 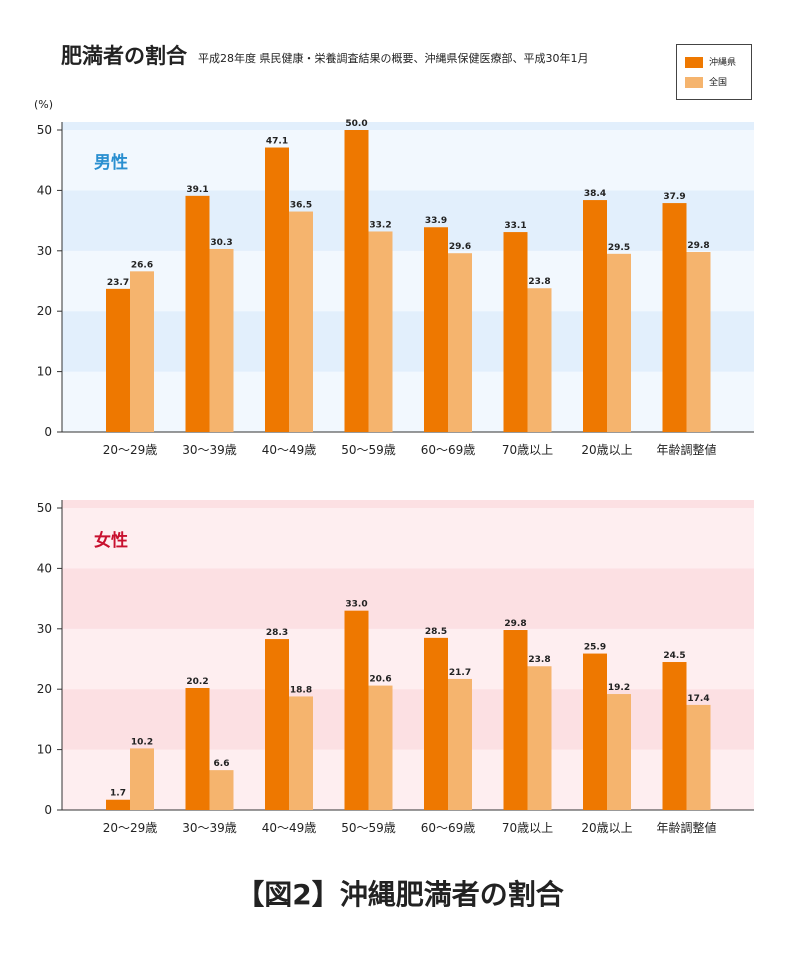 I want to click on panel-male-x-tick-label: 30〜39歳, so click(x=209, y=450).